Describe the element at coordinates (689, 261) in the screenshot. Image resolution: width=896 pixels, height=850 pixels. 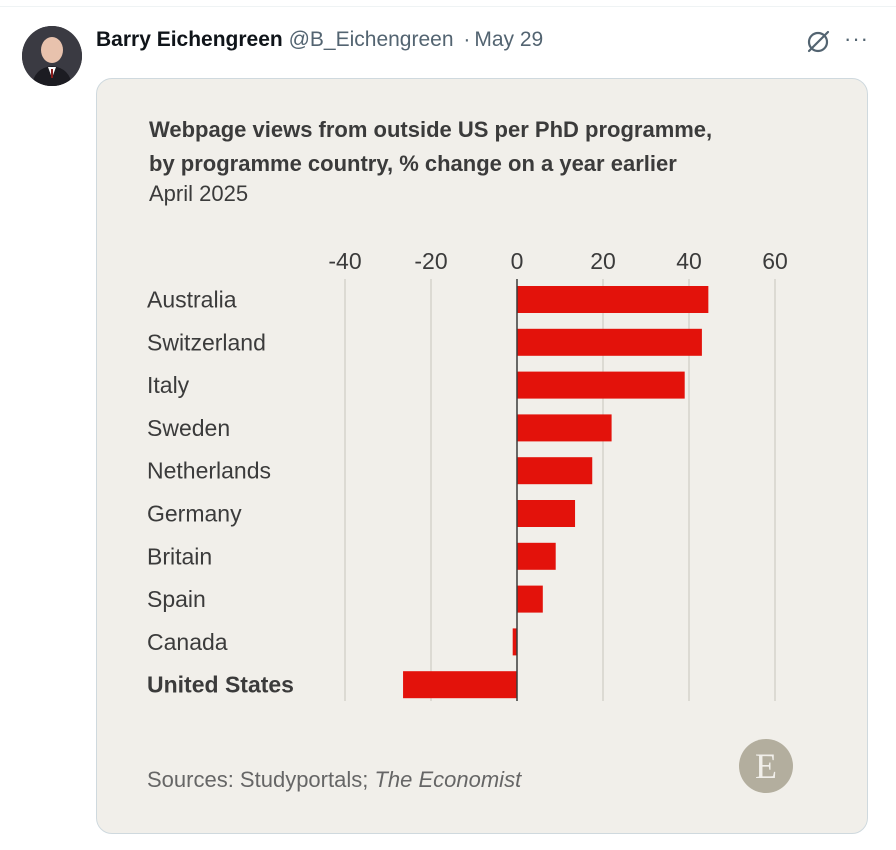
I see `x-tick-label: 40` at that location.